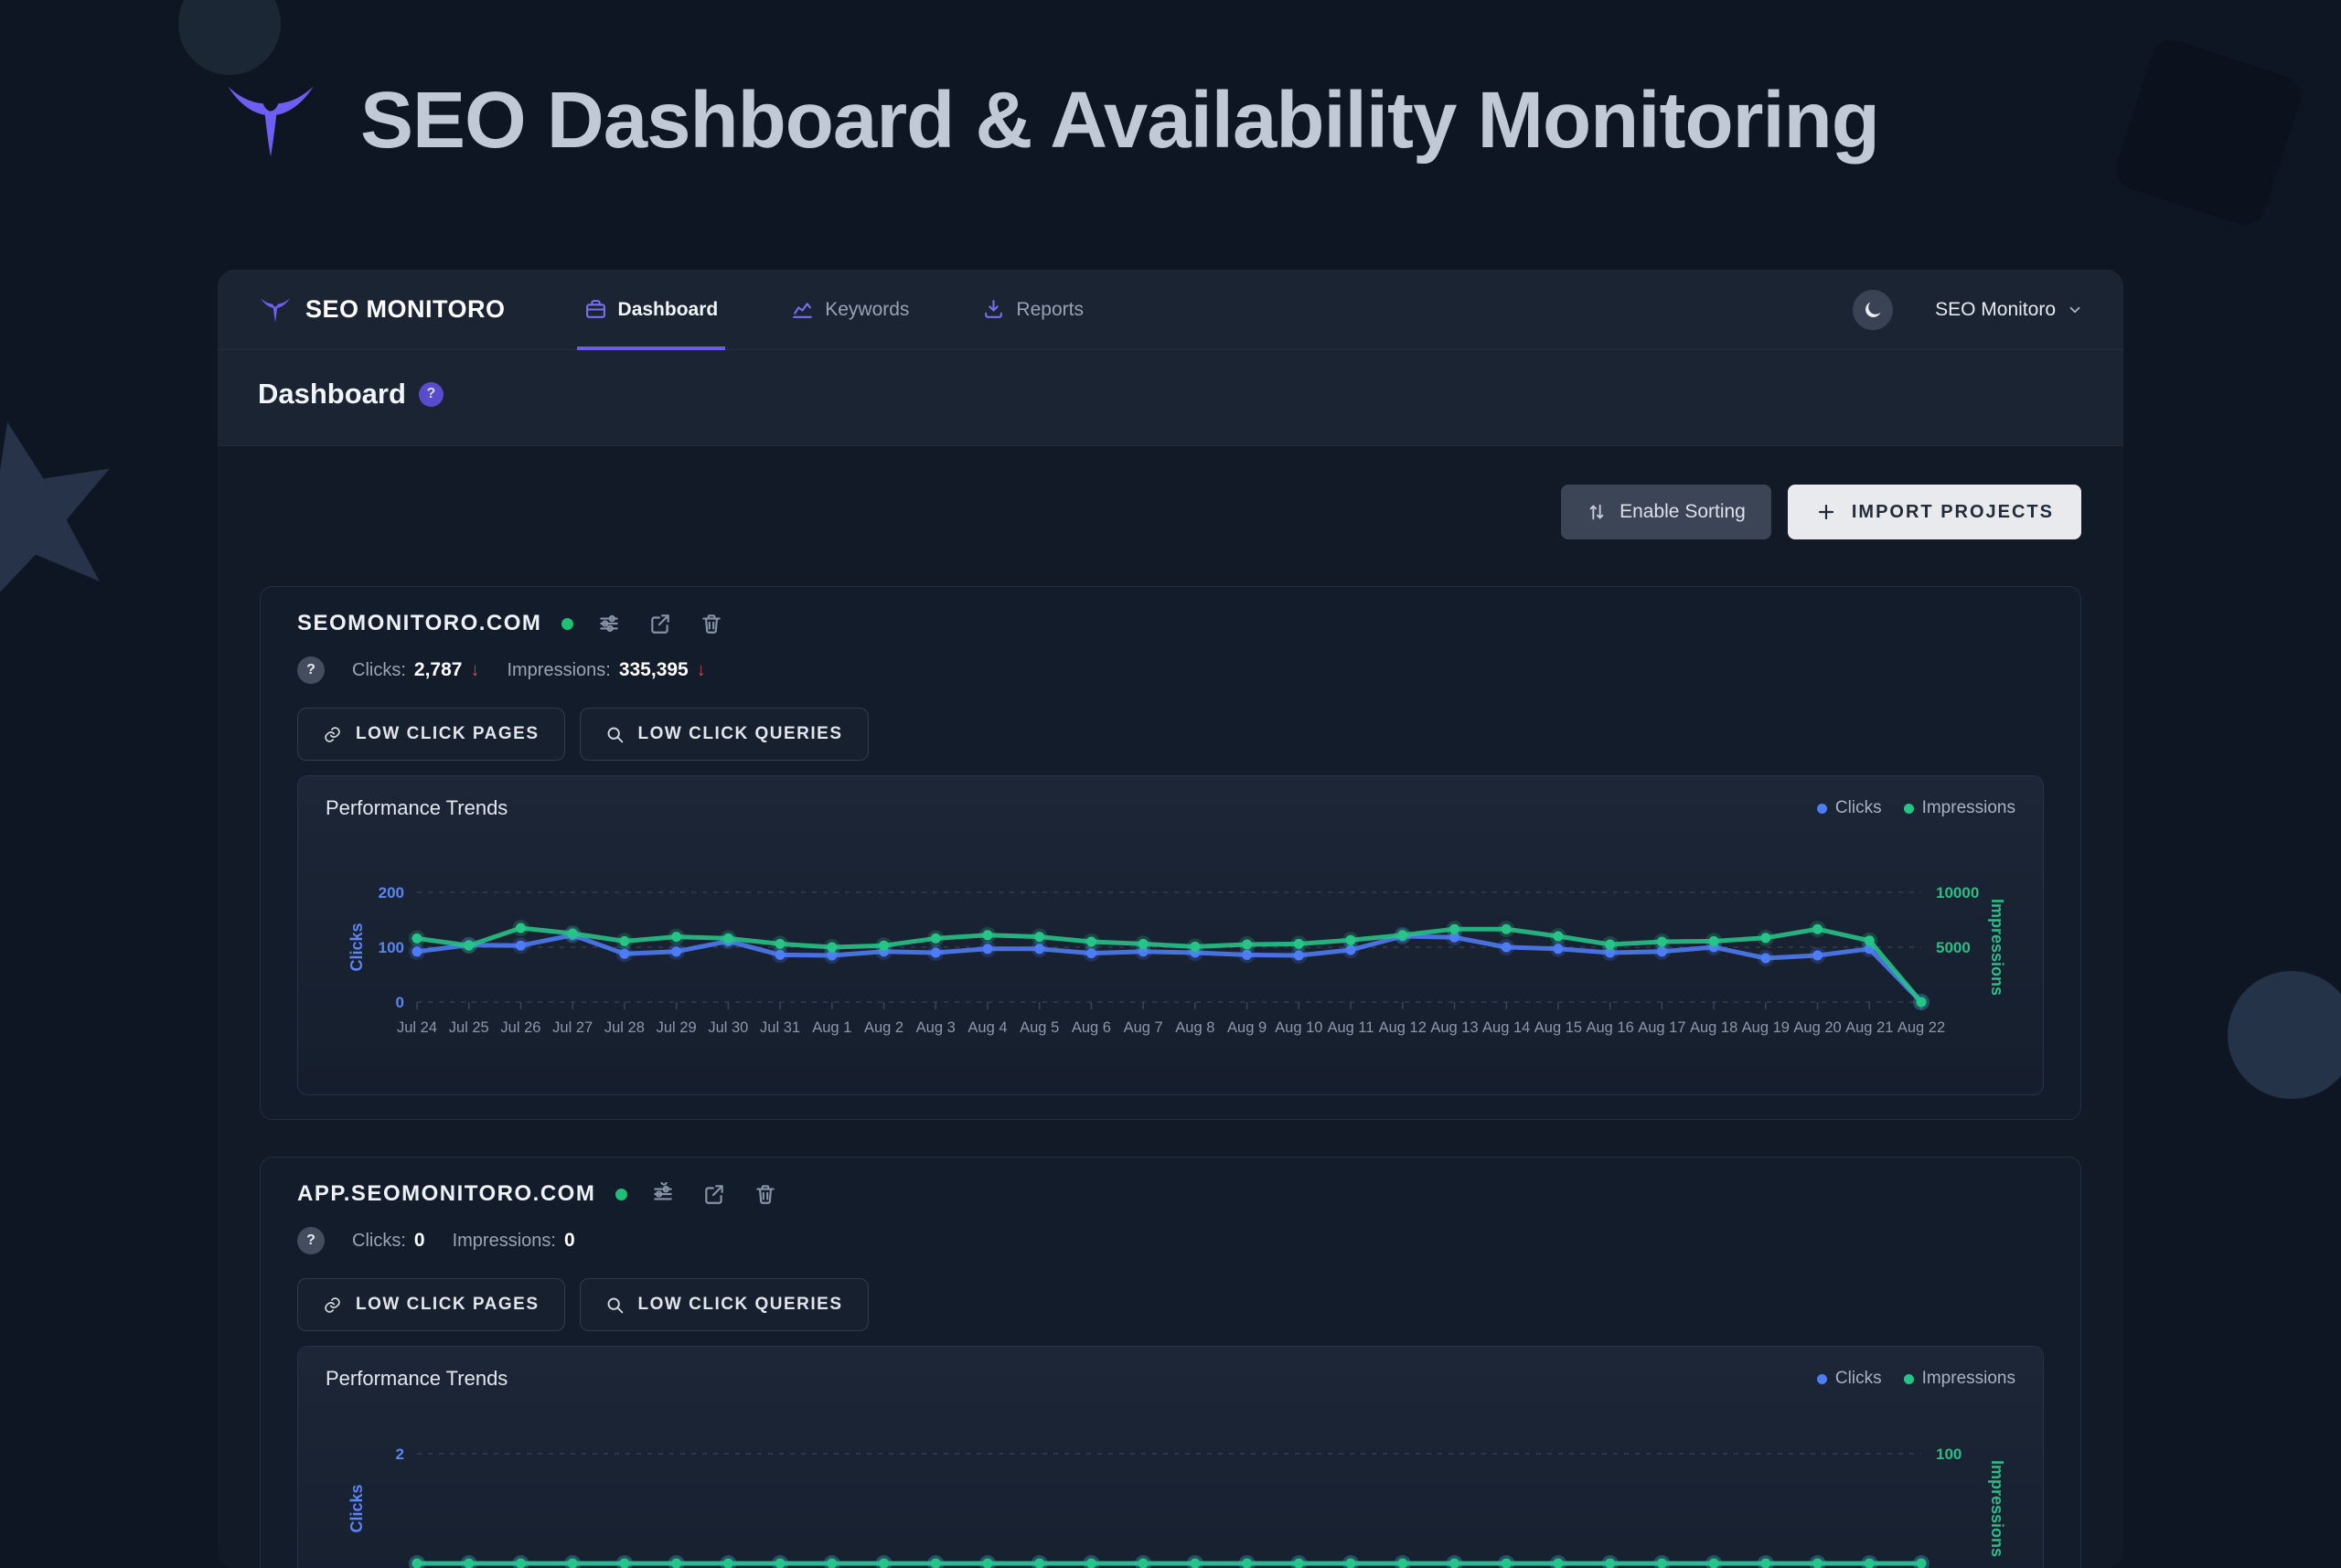 Image resolution: width=2341 pixels, height=1568 pixels. Describe the element at coordinates (669, 310) in the screenshot. I see `tab-label: Dashboard` at that location.